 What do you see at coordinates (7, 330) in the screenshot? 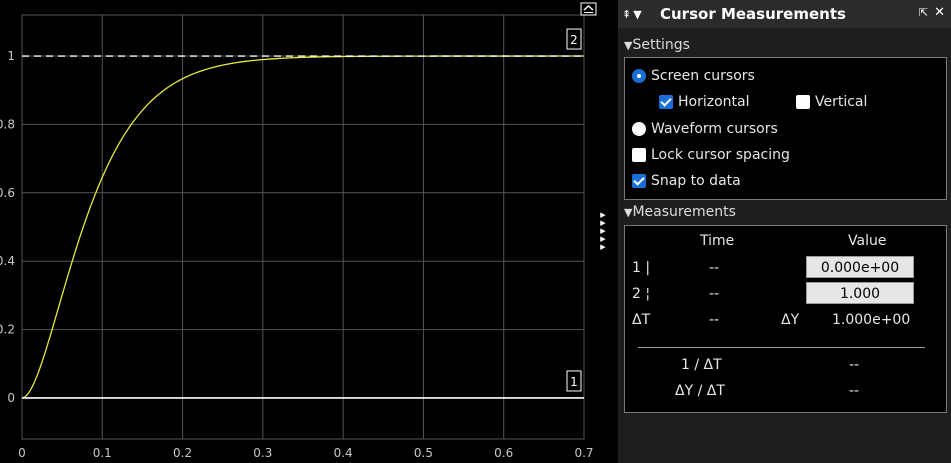
I see `y-tick-label: 0.2` at bounding box center [7, 330].